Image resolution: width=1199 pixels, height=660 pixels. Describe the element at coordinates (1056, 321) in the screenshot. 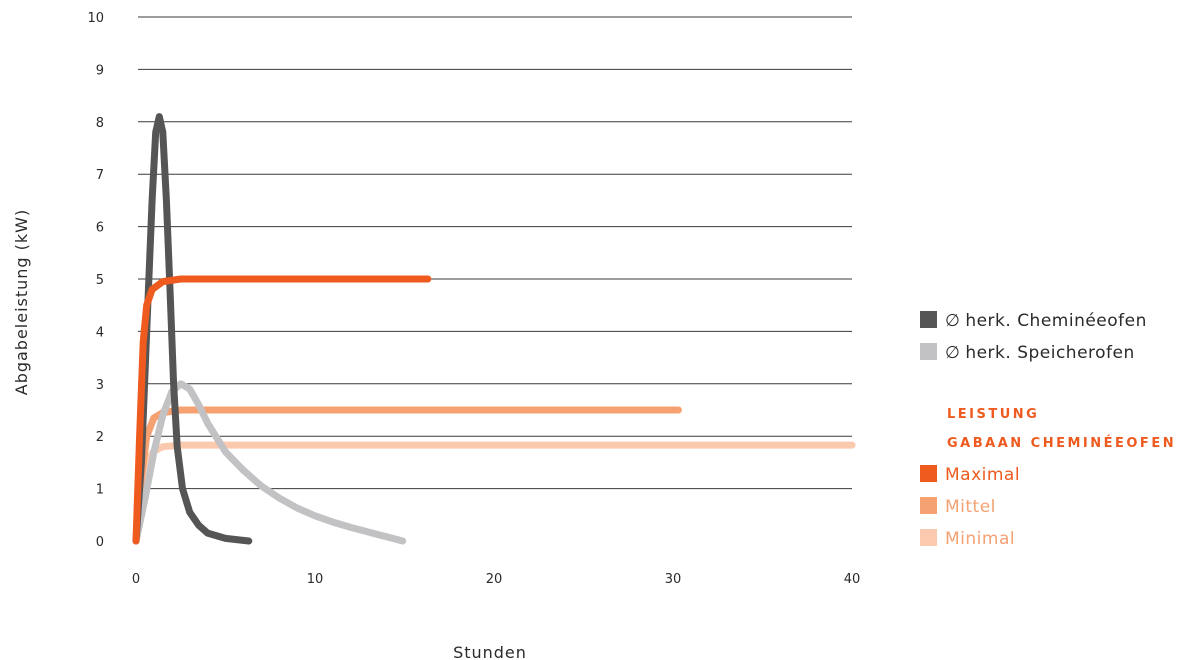

I see `legend-label-chemineeofen: herk. Cheminéeofen` at that location.